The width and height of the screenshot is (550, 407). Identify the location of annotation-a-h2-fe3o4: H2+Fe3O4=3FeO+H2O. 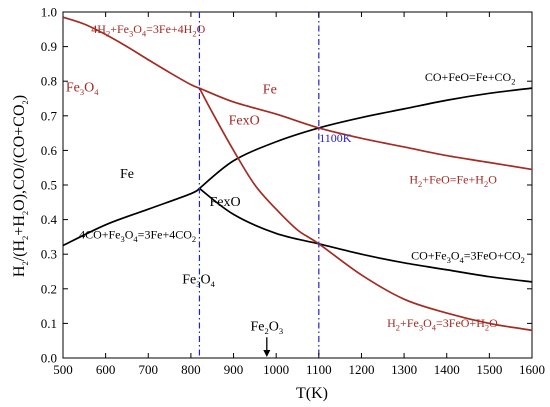
(442, 324).